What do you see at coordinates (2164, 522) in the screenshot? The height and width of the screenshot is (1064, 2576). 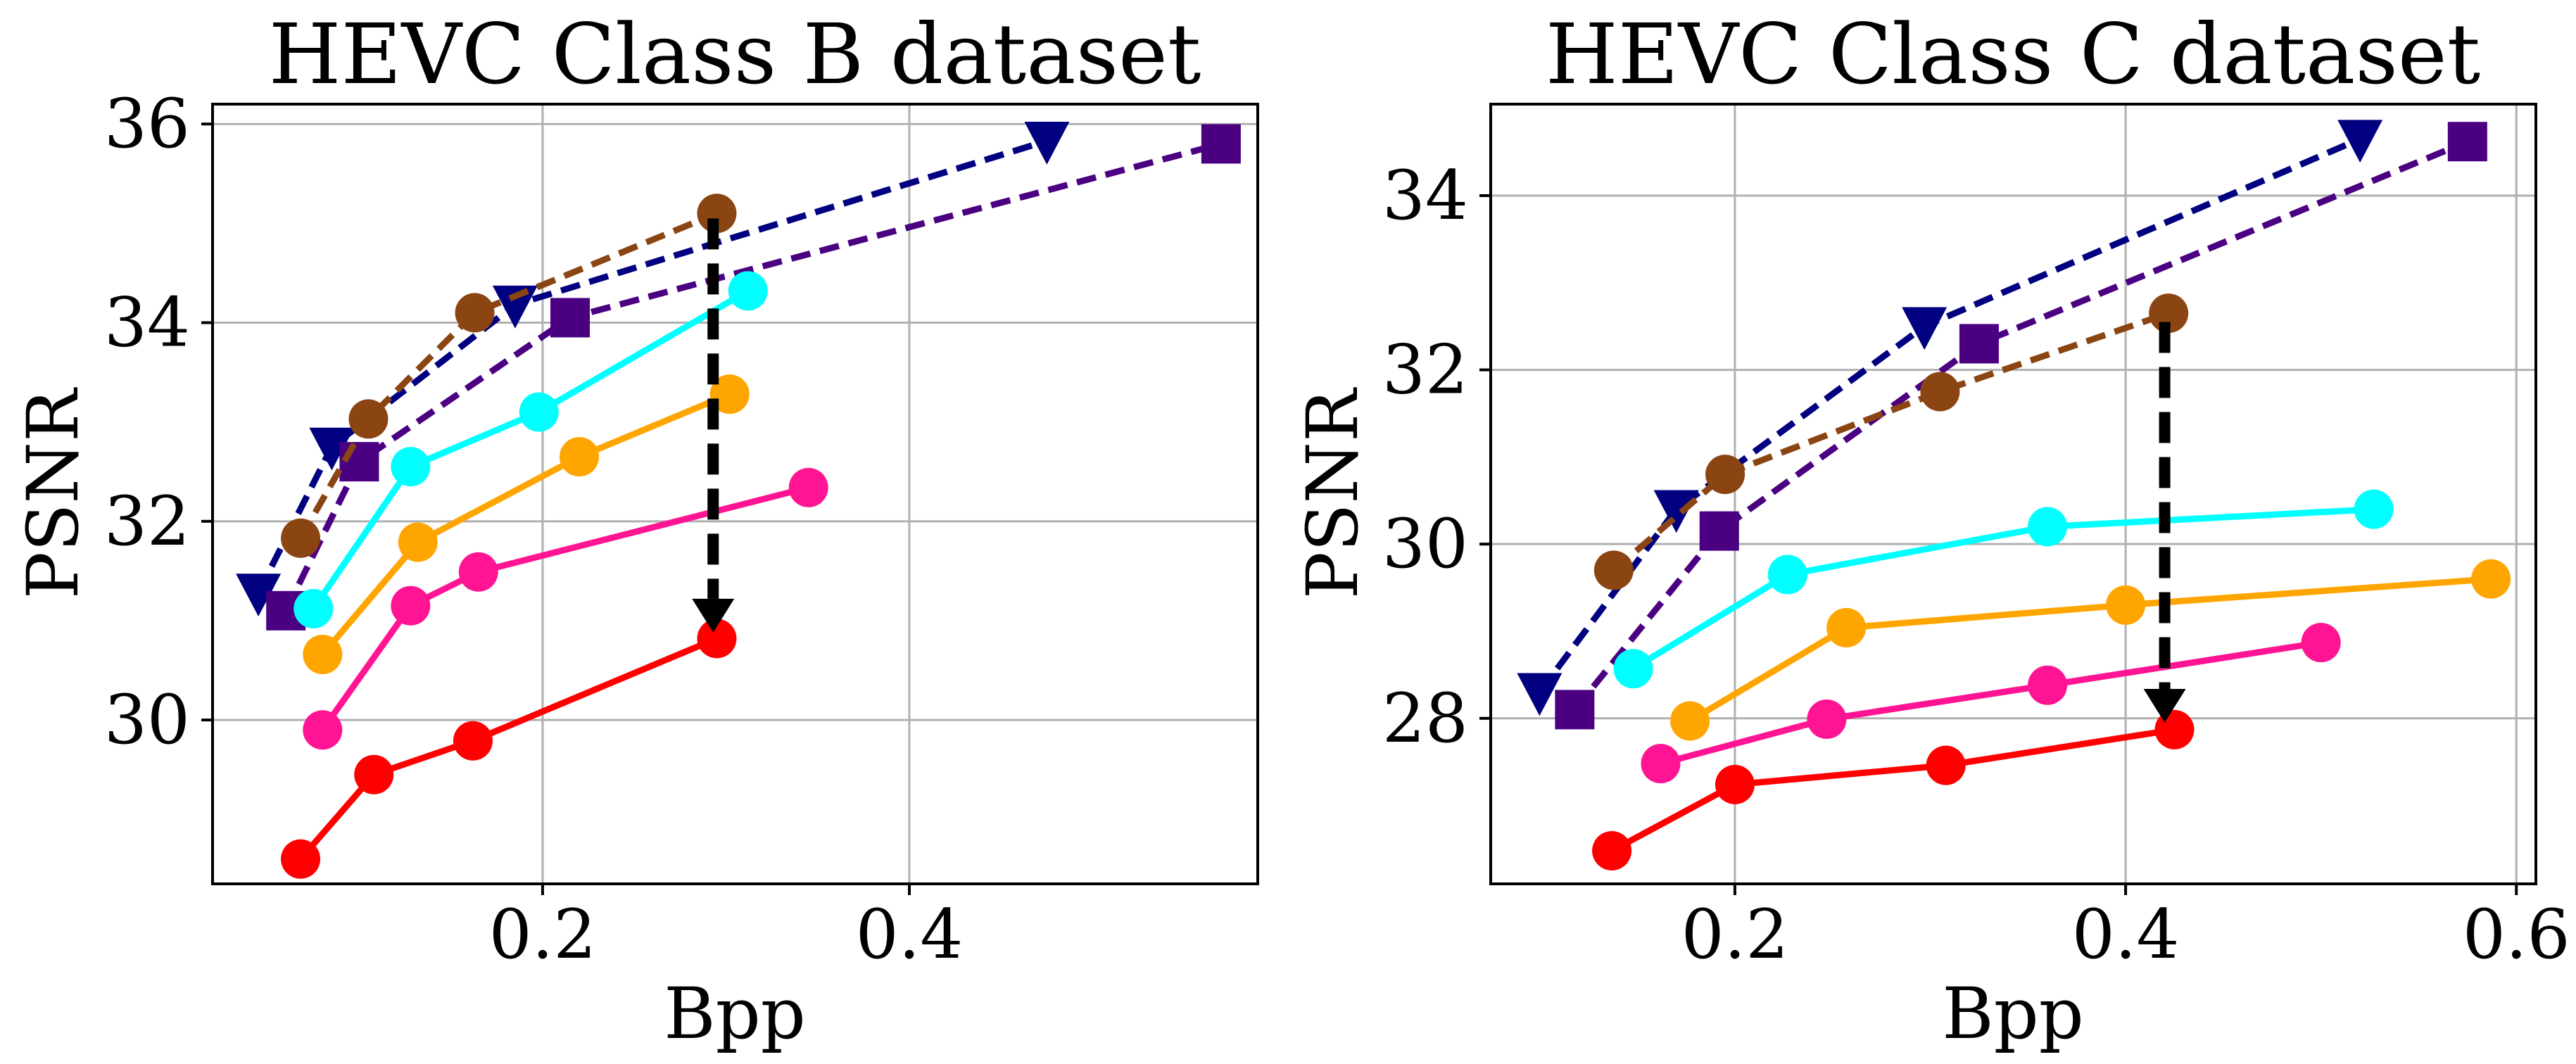 I see `arrow-class-c` at bounding box center [2164, 522].